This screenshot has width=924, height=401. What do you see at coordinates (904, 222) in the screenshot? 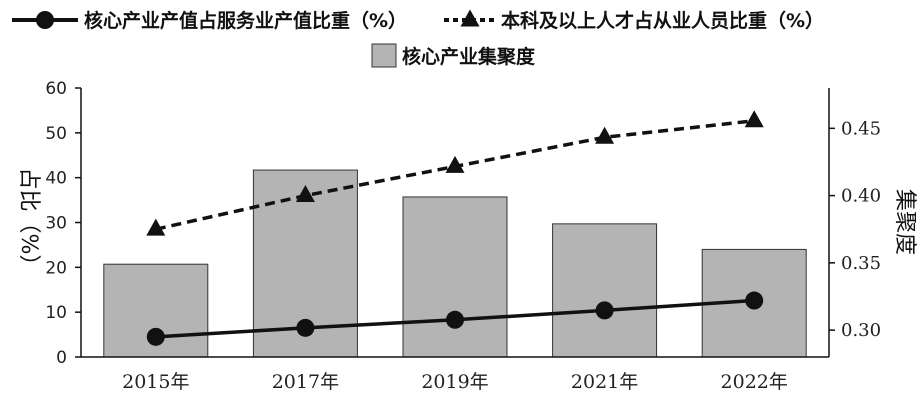
I see `right-axis-title: 集聚度` at bounding box center [904, 222].